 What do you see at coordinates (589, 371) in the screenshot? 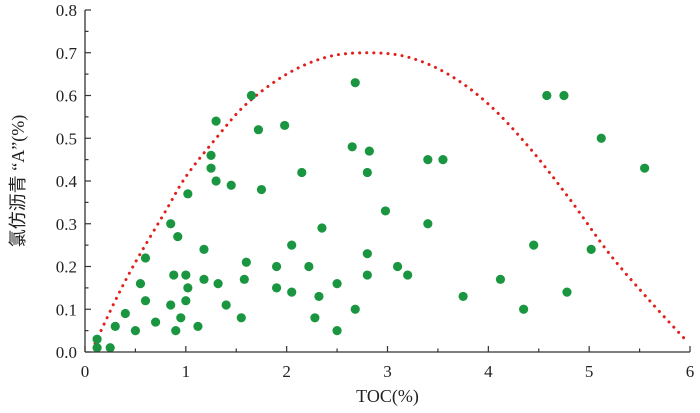
I see `x-tick-label: 5` at bounding box center [589, 371].